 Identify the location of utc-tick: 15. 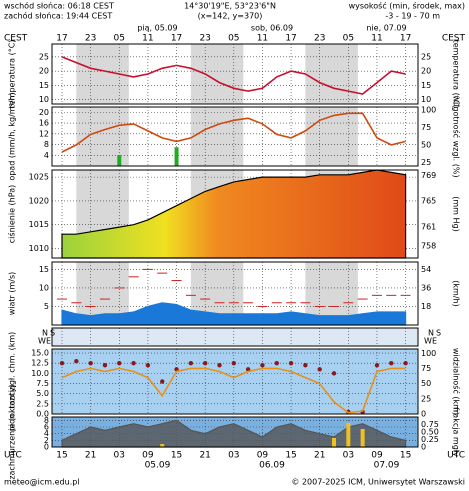
(61, 456).